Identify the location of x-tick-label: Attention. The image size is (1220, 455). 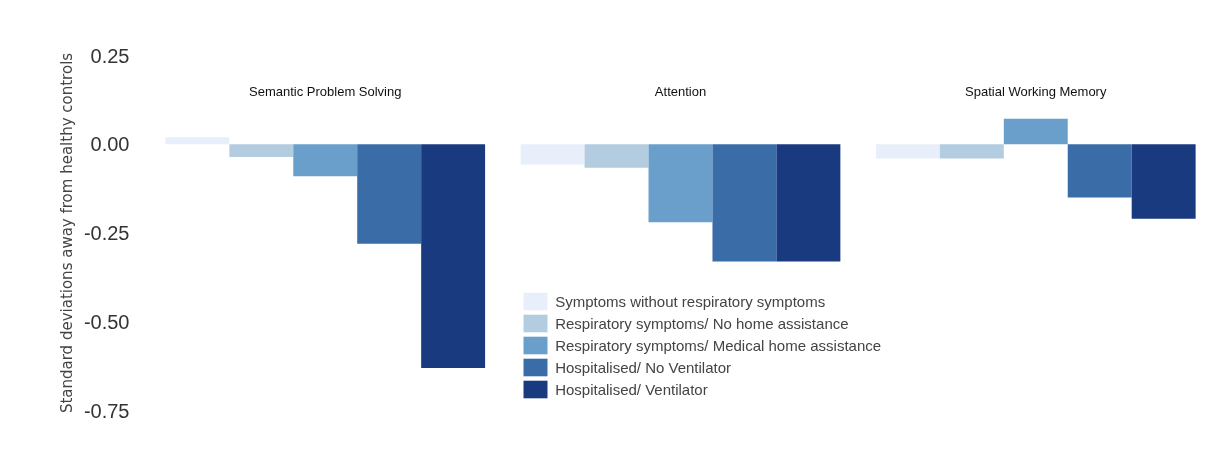
(680, 91).